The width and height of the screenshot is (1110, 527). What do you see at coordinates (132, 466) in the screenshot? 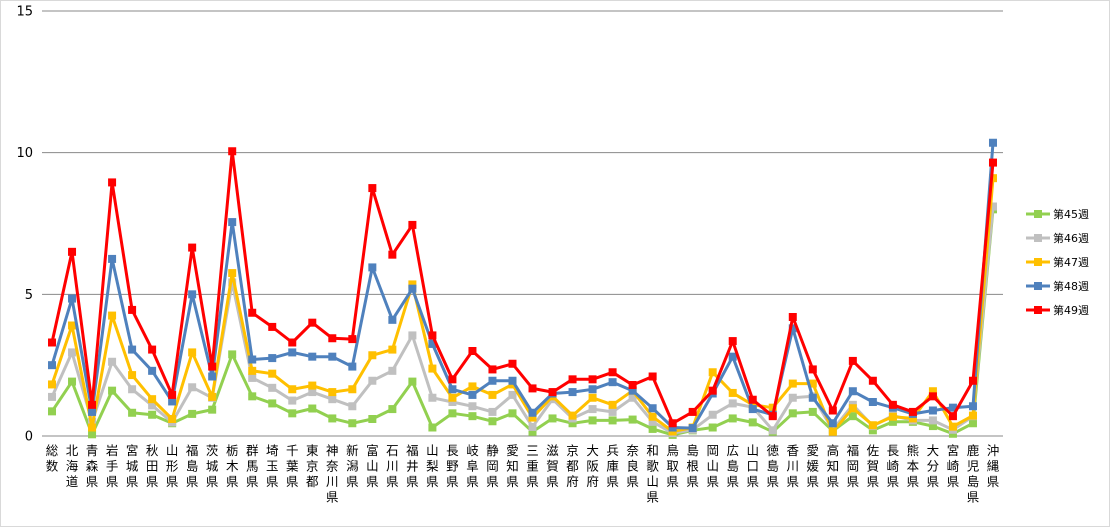
I see `x-tick-label: 宮城県` at bounding box center [132, 466].